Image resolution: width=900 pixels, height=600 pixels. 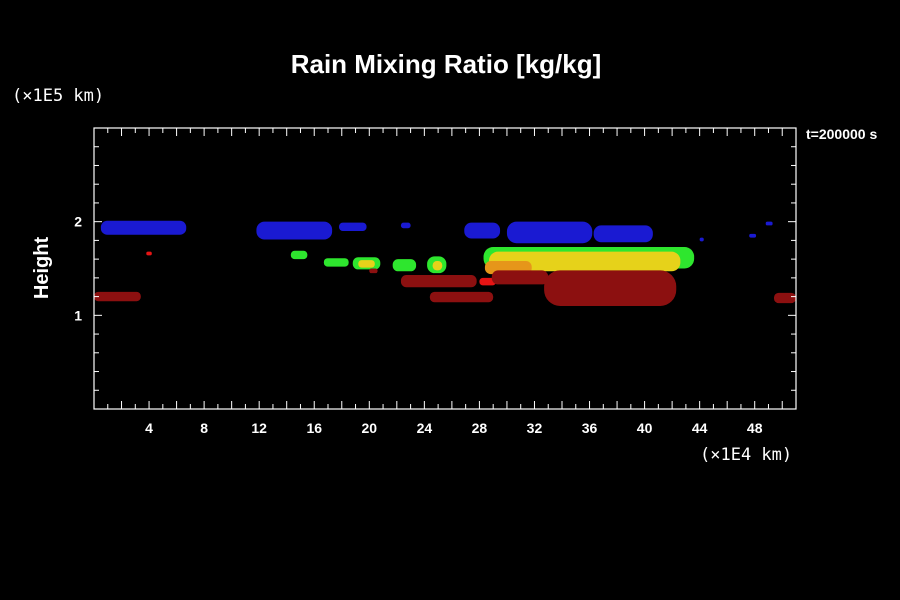 I want to click on y-tick-label: 1, so click(x=78, y=315).